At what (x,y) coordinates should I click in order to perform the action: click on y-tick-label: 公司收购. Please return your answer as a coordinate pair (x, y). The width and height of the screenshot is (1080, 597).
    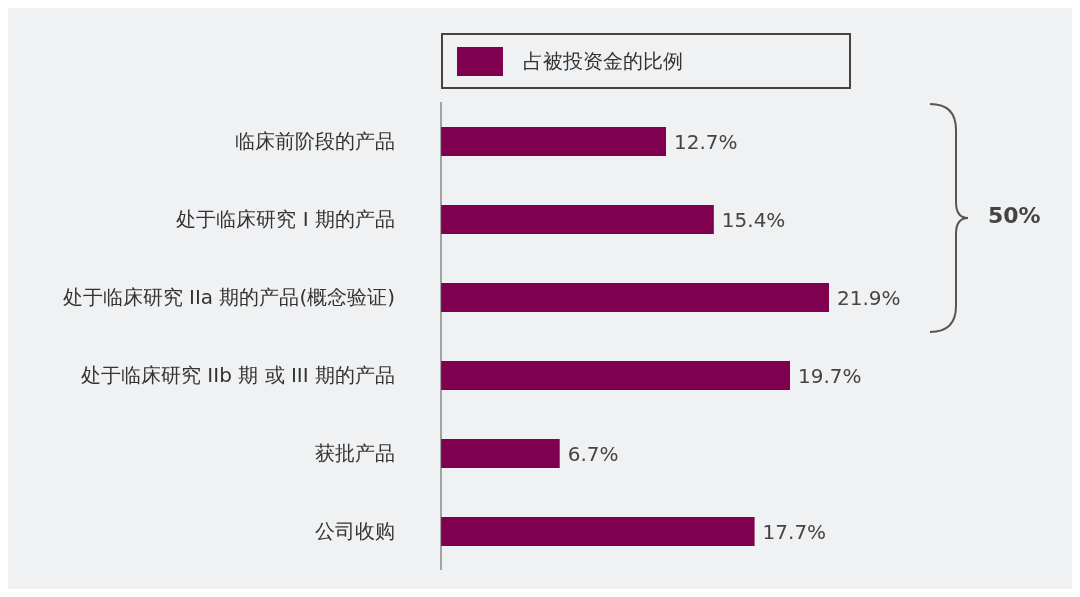
    Looking at the image, I should click on (355, 531).